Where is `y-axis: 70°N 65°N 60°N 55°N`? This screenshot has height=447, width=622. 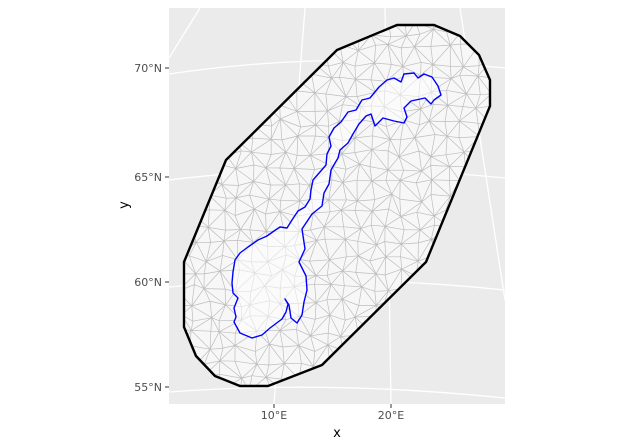
y-axis: 70°N 65°N 60°N 55°N is located at coordinates (151, 228).